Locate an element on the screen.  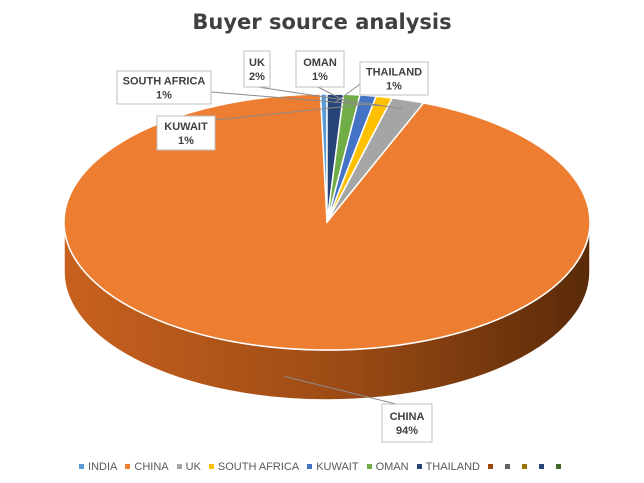
leader-line-oman is located at coordinates (334, 95).